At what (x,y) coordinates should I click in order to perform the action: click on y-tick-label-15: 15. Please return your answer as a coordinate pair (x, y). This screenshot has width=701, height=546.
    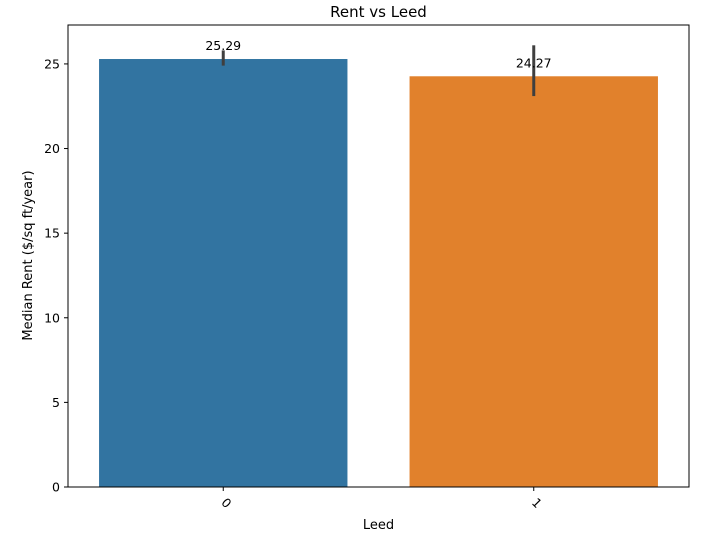
    Looking at the image, I should click on (52, 233).